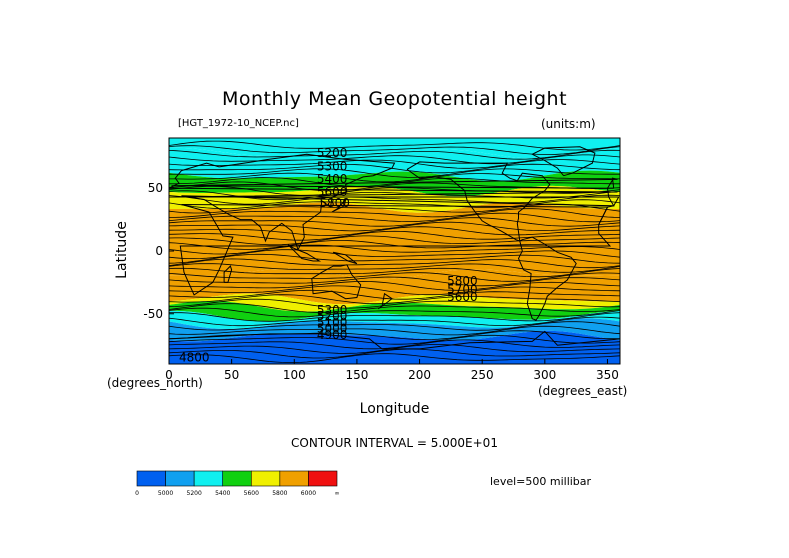 This screenshot has height=558, width=789. I want to click on x-axis-label: Longitude, so click(394, 409).